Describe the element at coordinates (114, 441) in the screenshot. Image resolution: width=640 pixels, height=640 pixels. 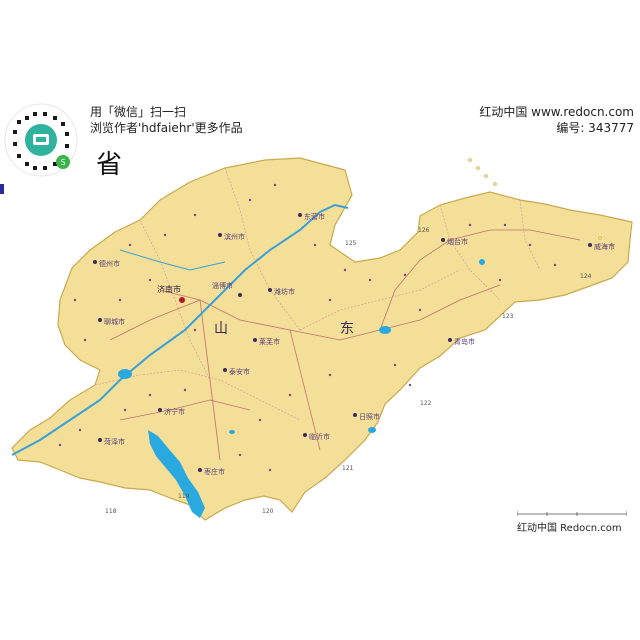
I see `city-label-heze: 菏泽市` at that location.